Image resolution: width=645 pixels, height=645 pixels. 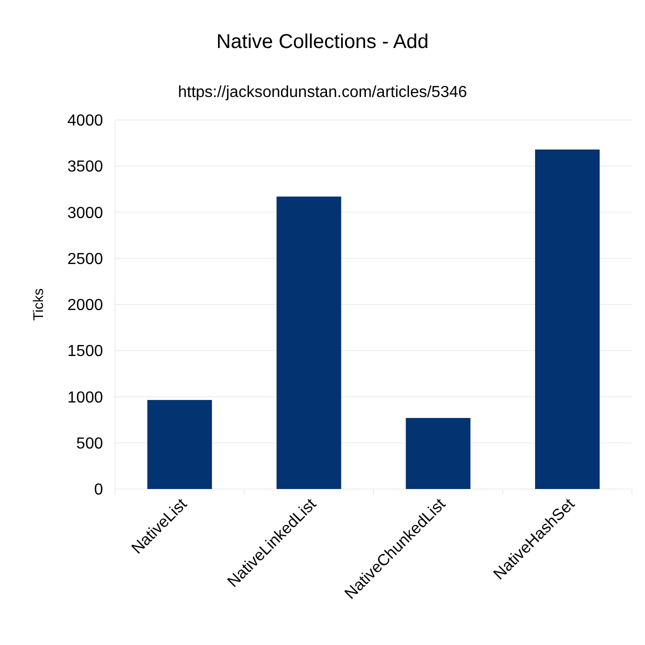 What do you see at coordinates (99, 490) in the screenshot?
I see `y-tick-label: 0` at bounding box center [99, 490].